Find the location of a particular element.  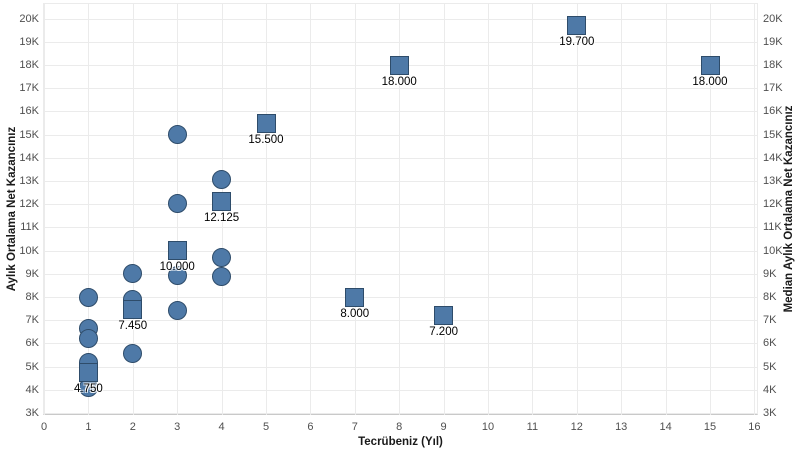

y-axis-tick-label-right: 5K is located at coordinates (770, 366).